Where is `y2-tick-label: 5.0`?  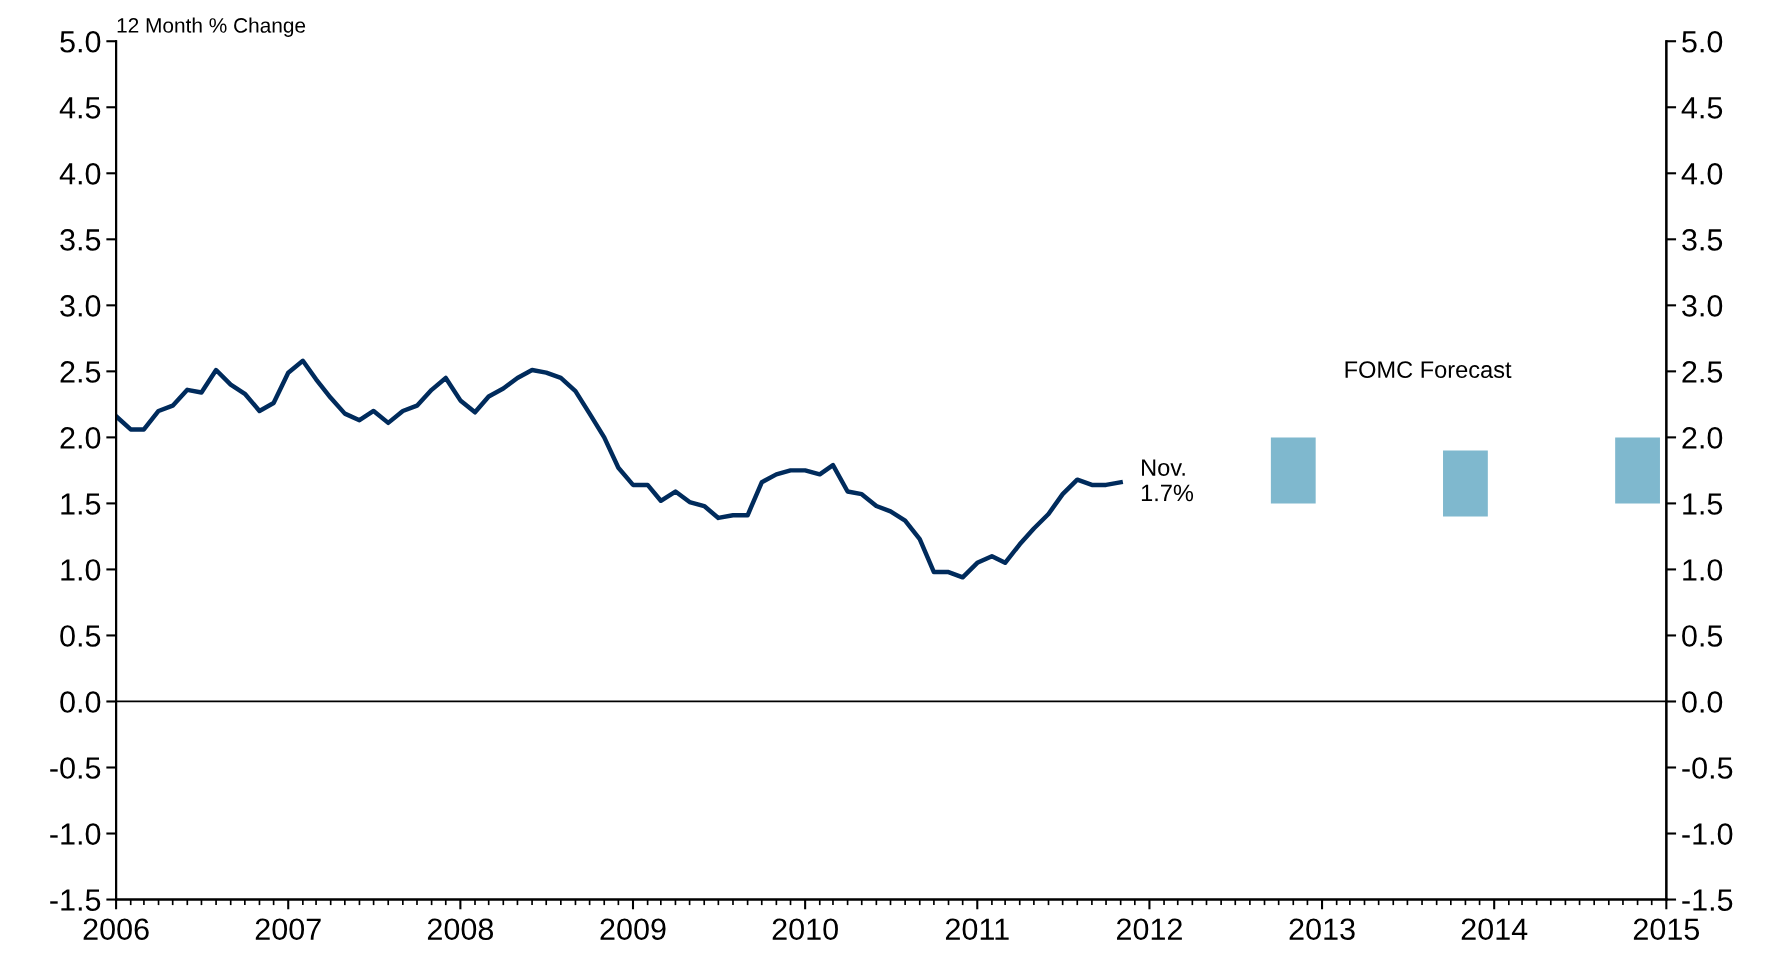
y2-tick-label: 5.0 is located at coordinates (1702, 41).